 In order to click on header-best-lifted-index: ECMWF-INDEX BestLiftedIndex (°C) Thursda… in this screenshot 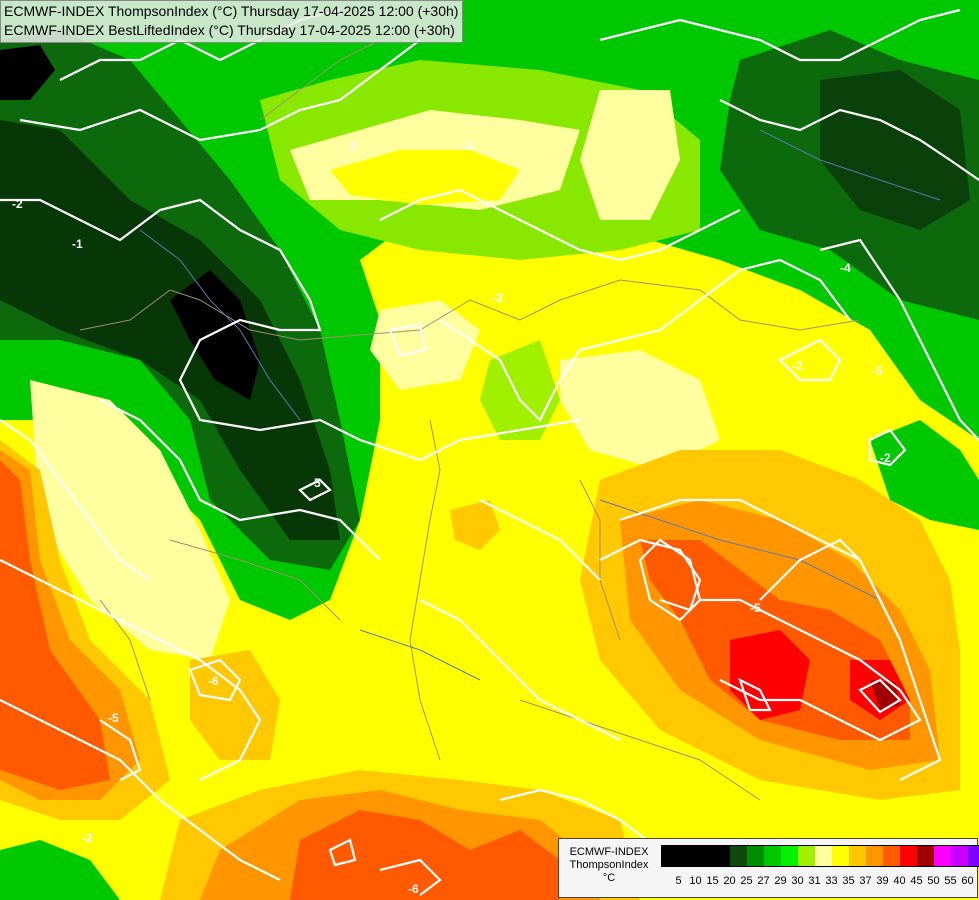, I will do `click(229, 30)`.